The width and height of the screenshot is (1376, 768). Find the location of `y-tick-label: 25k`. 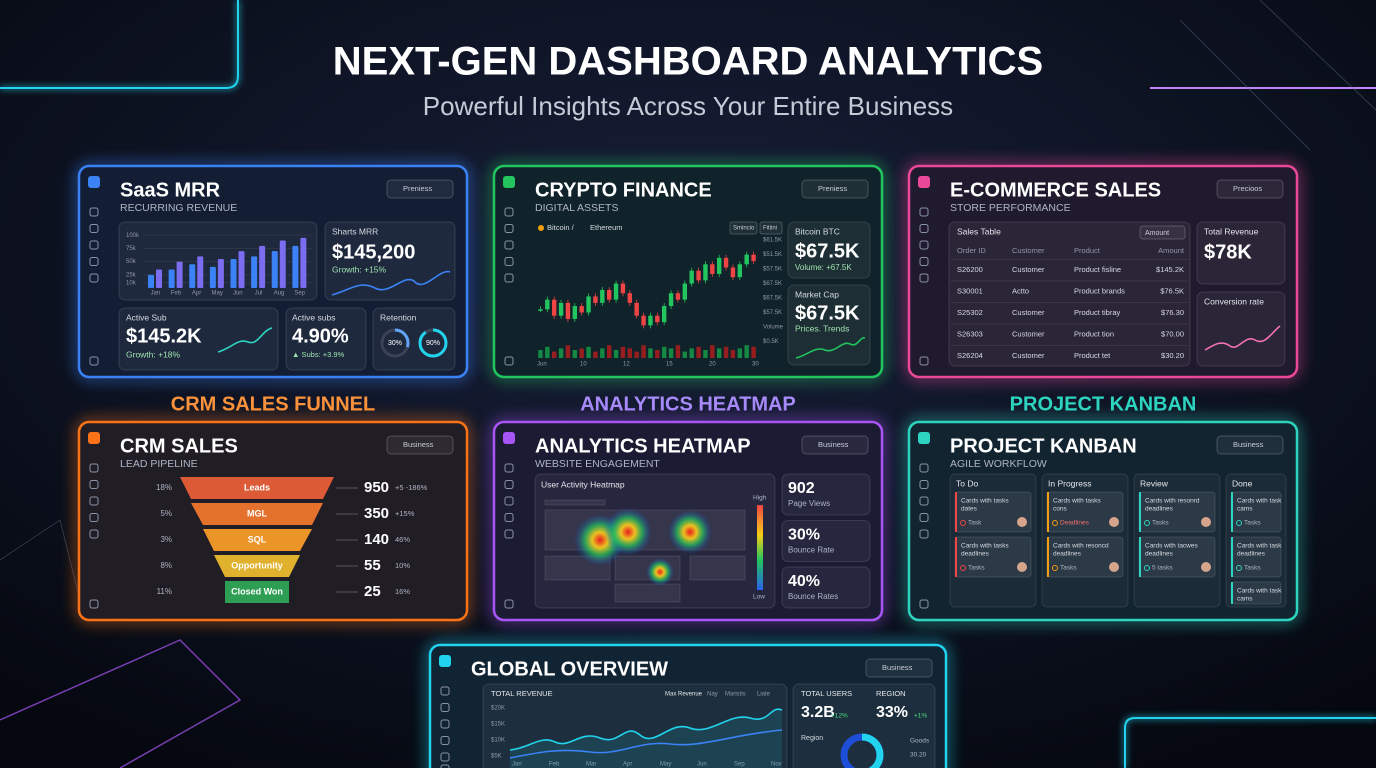

y-tick-label: 25k is located at coordinates (131, 275).